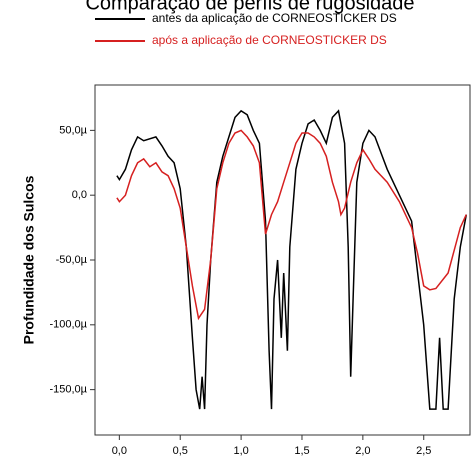  Describe the element at coordinates (274, 18) in the screenshot. I see `legend-label: antes da aplicação de CORNEOSTICKER DS` at that location.